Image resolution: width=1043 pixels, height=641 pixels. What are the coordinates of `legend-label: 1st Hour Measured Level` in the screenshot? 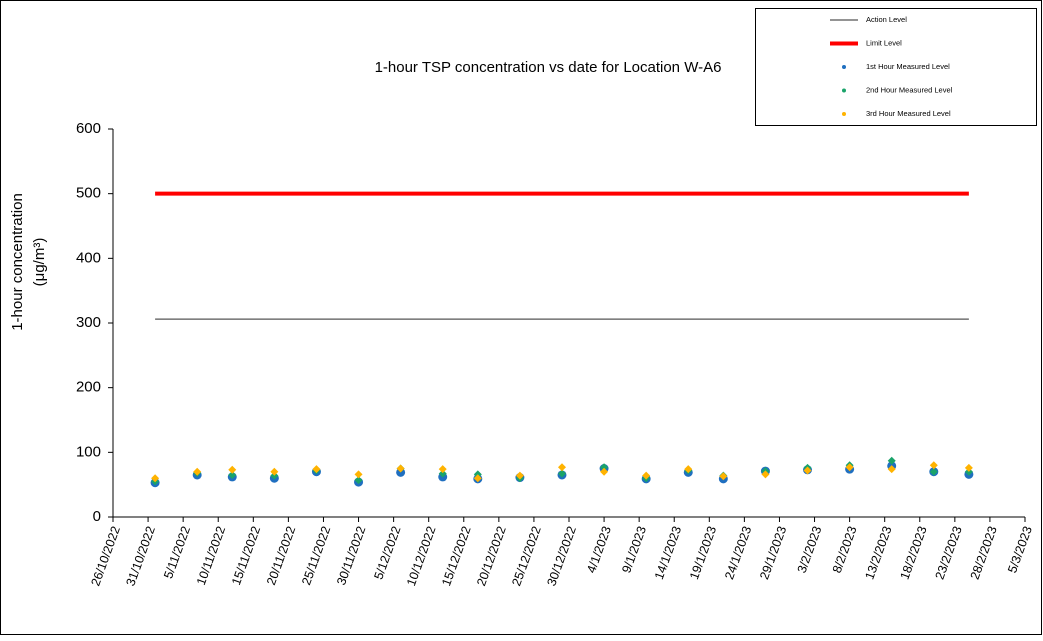 It's located at (908, 66).